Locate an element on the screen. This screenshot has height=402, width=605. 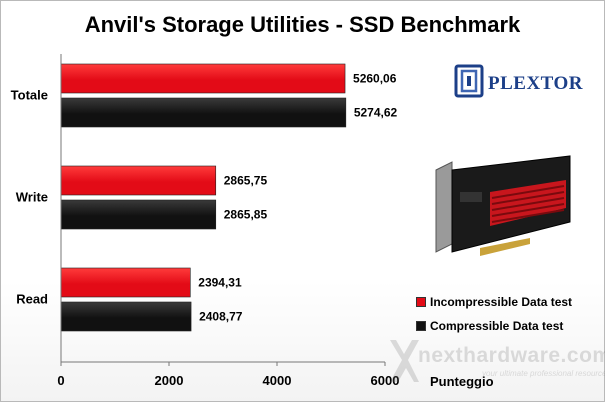
legend-label: Incompressible Data test is located at coordinates (501, 302).